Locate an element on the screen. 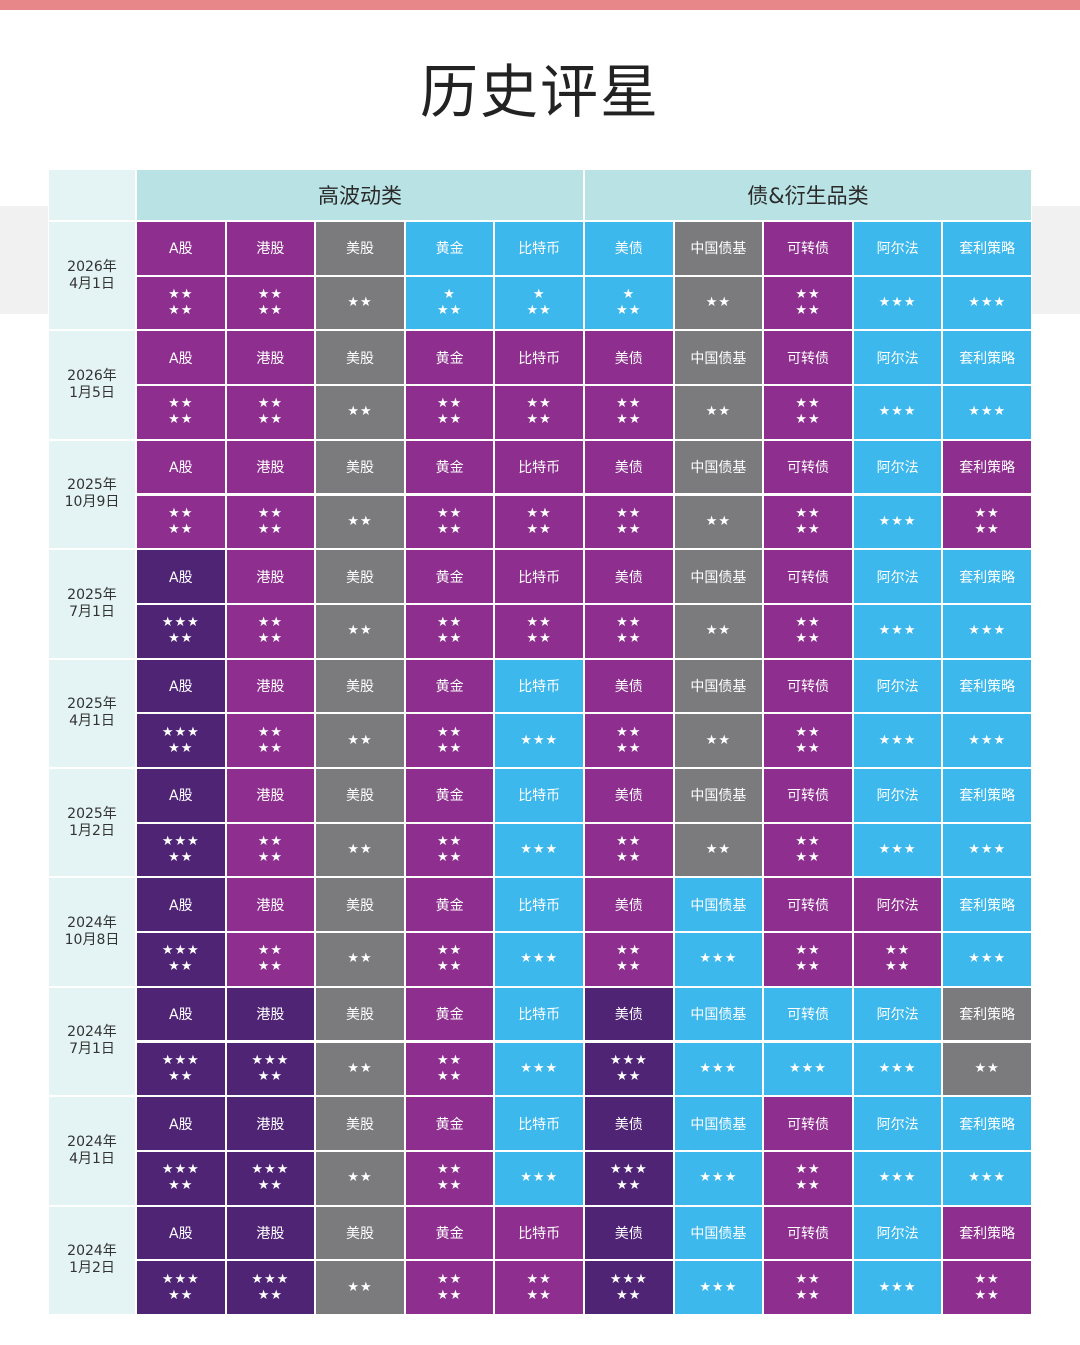 The width and height of the screenshot is (1080, 1345). date-cell: 2024年 7月1日 is located at coordinates (92, 1041).